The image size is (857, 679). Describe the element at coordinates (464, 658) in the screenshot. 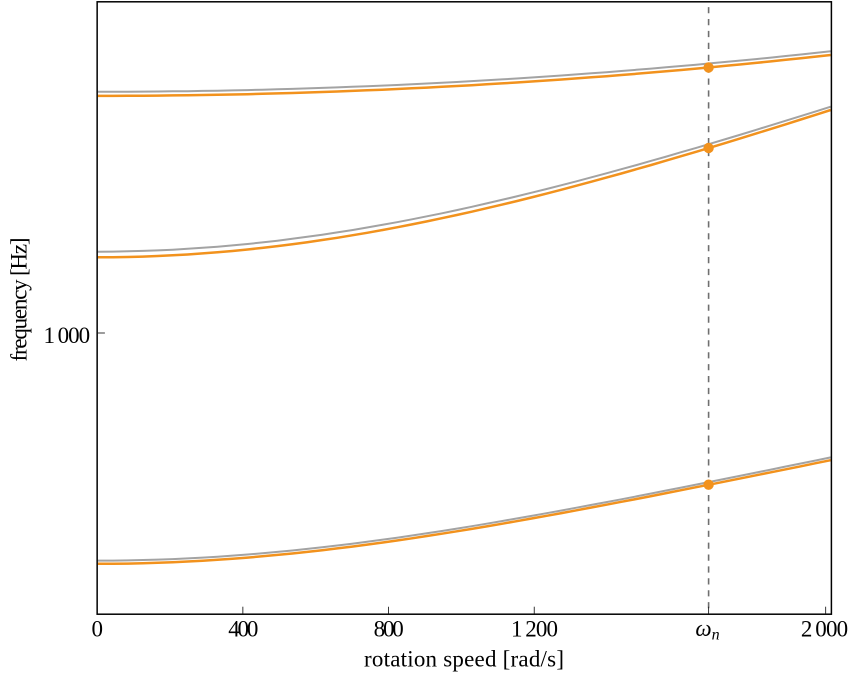

I see `svg-text: rotation speed [rad/s]` at that location.